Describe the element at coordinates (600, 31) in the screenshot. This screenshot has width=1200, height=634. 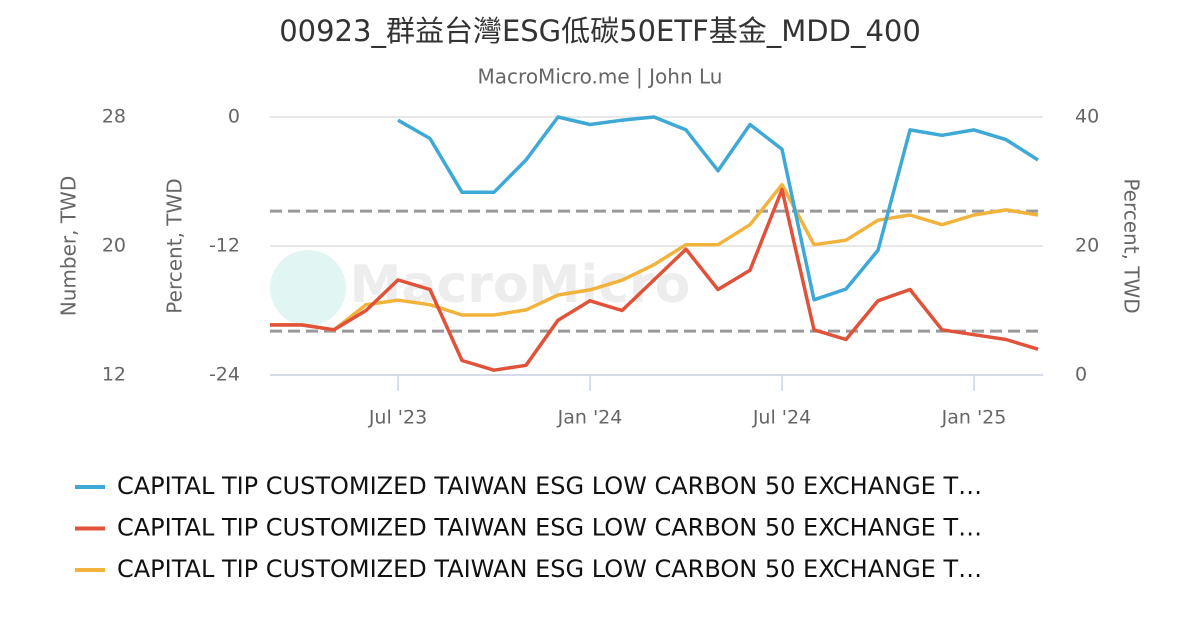
I see `chart-title: 00923_群益台灣ESG低碳50ETF基金_MDD_400` at that location.